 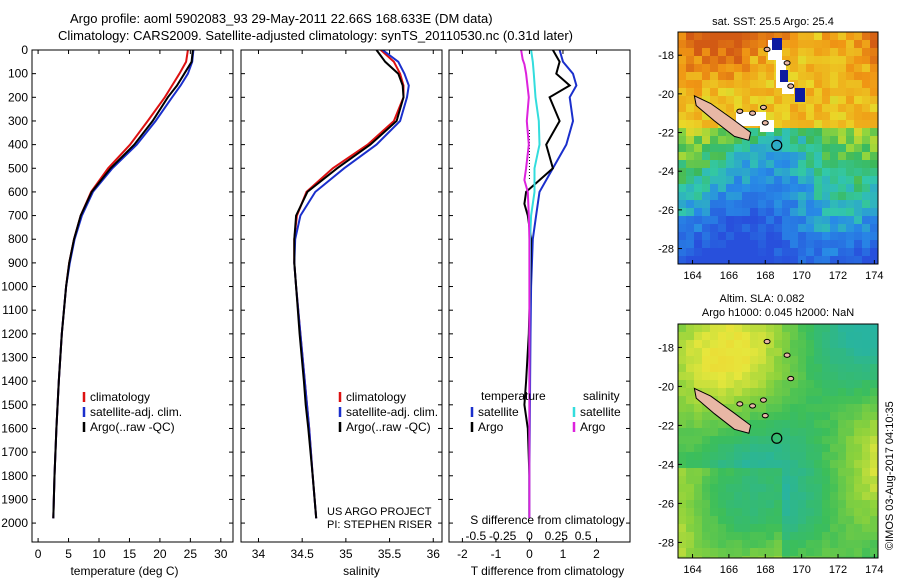 I want to click on difference-s-tick-label: 0, so click(x=529, y=536).